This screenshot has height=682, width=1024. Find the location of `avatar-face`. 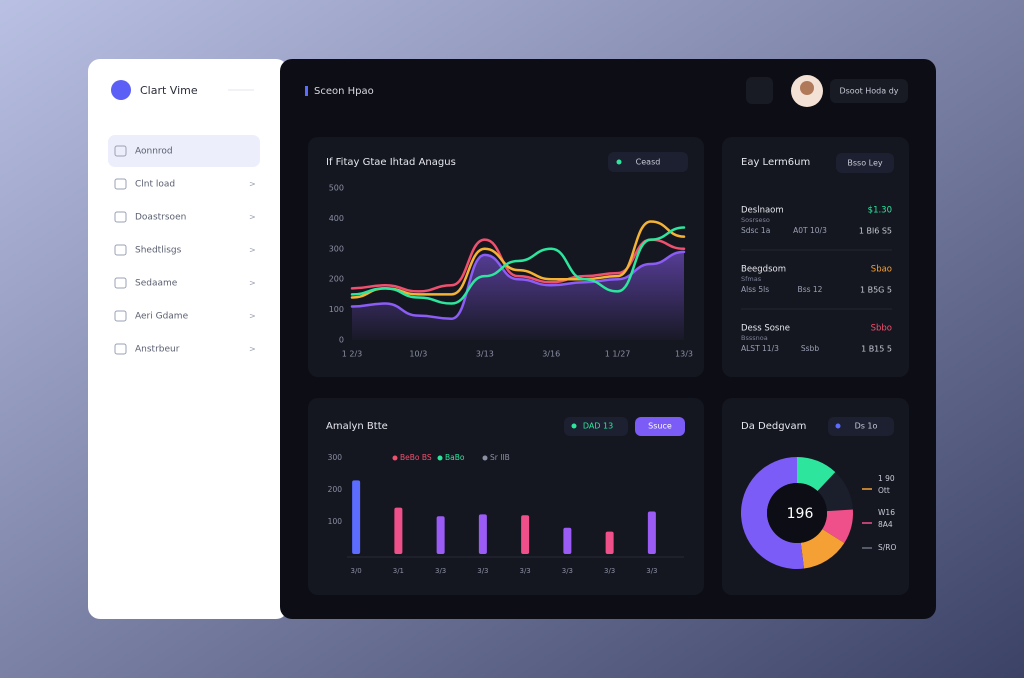

avatar-face is located at coordinates (807, 88).